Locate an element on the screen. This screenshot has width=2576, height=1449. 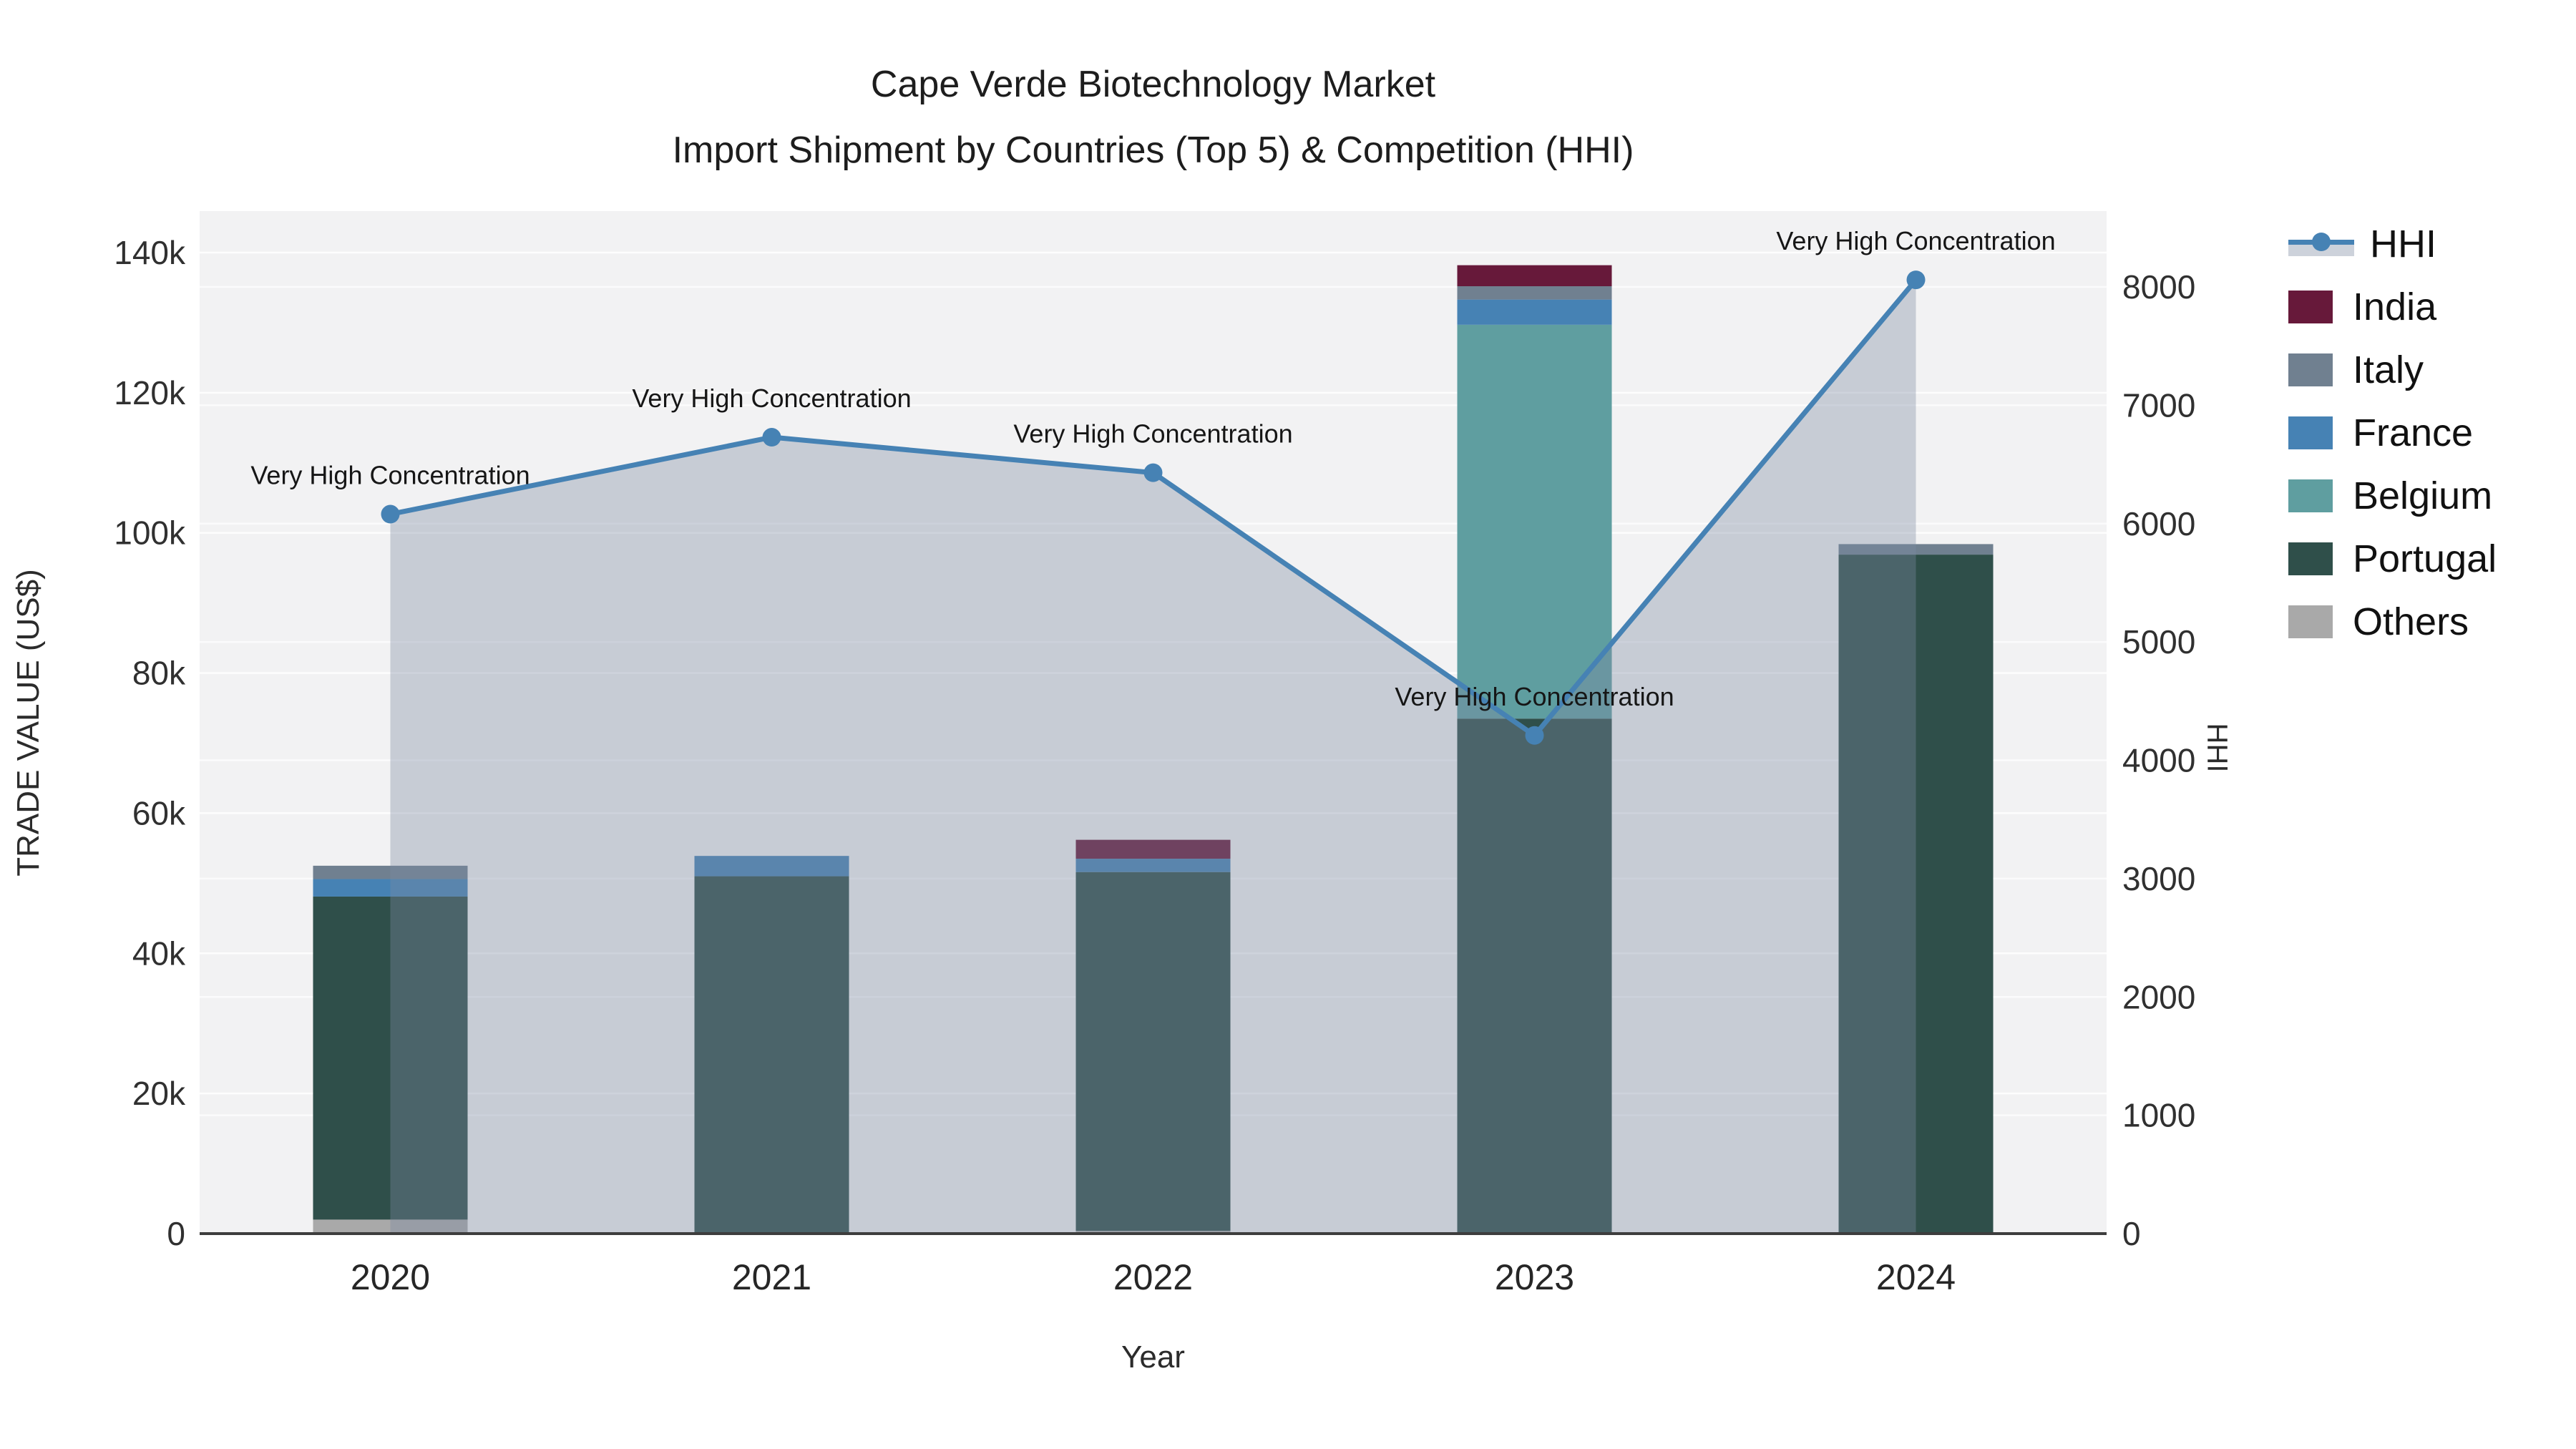
annotation-2021: Very High Concentration is located at coordinates (771, 398).